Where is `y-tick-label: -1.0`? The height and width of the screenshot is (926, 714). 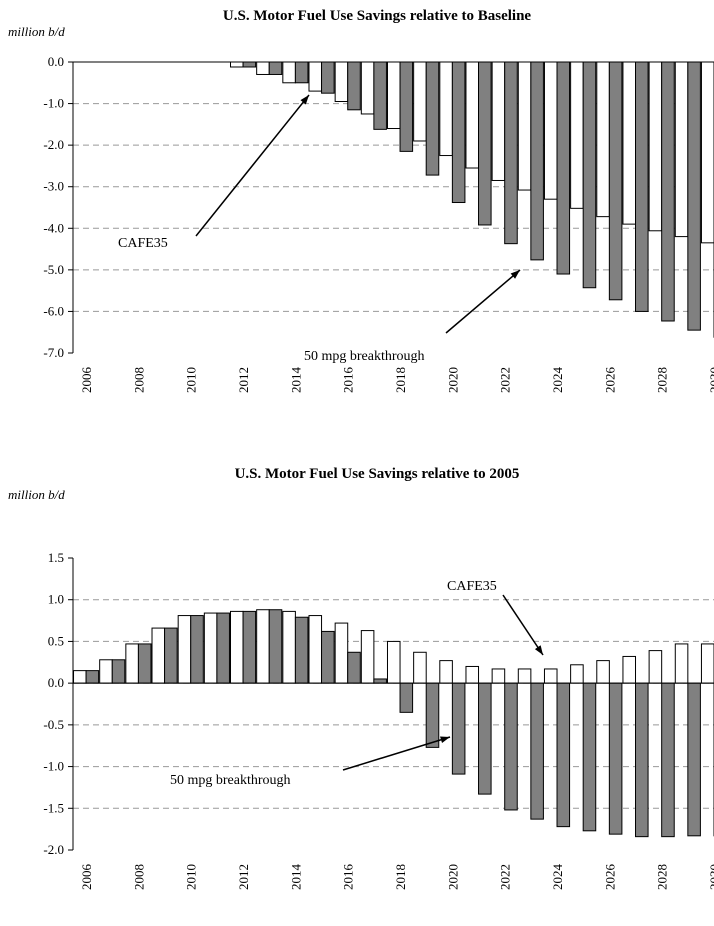 y-tick-label: -1.0 is located at coordinates (53, 103).